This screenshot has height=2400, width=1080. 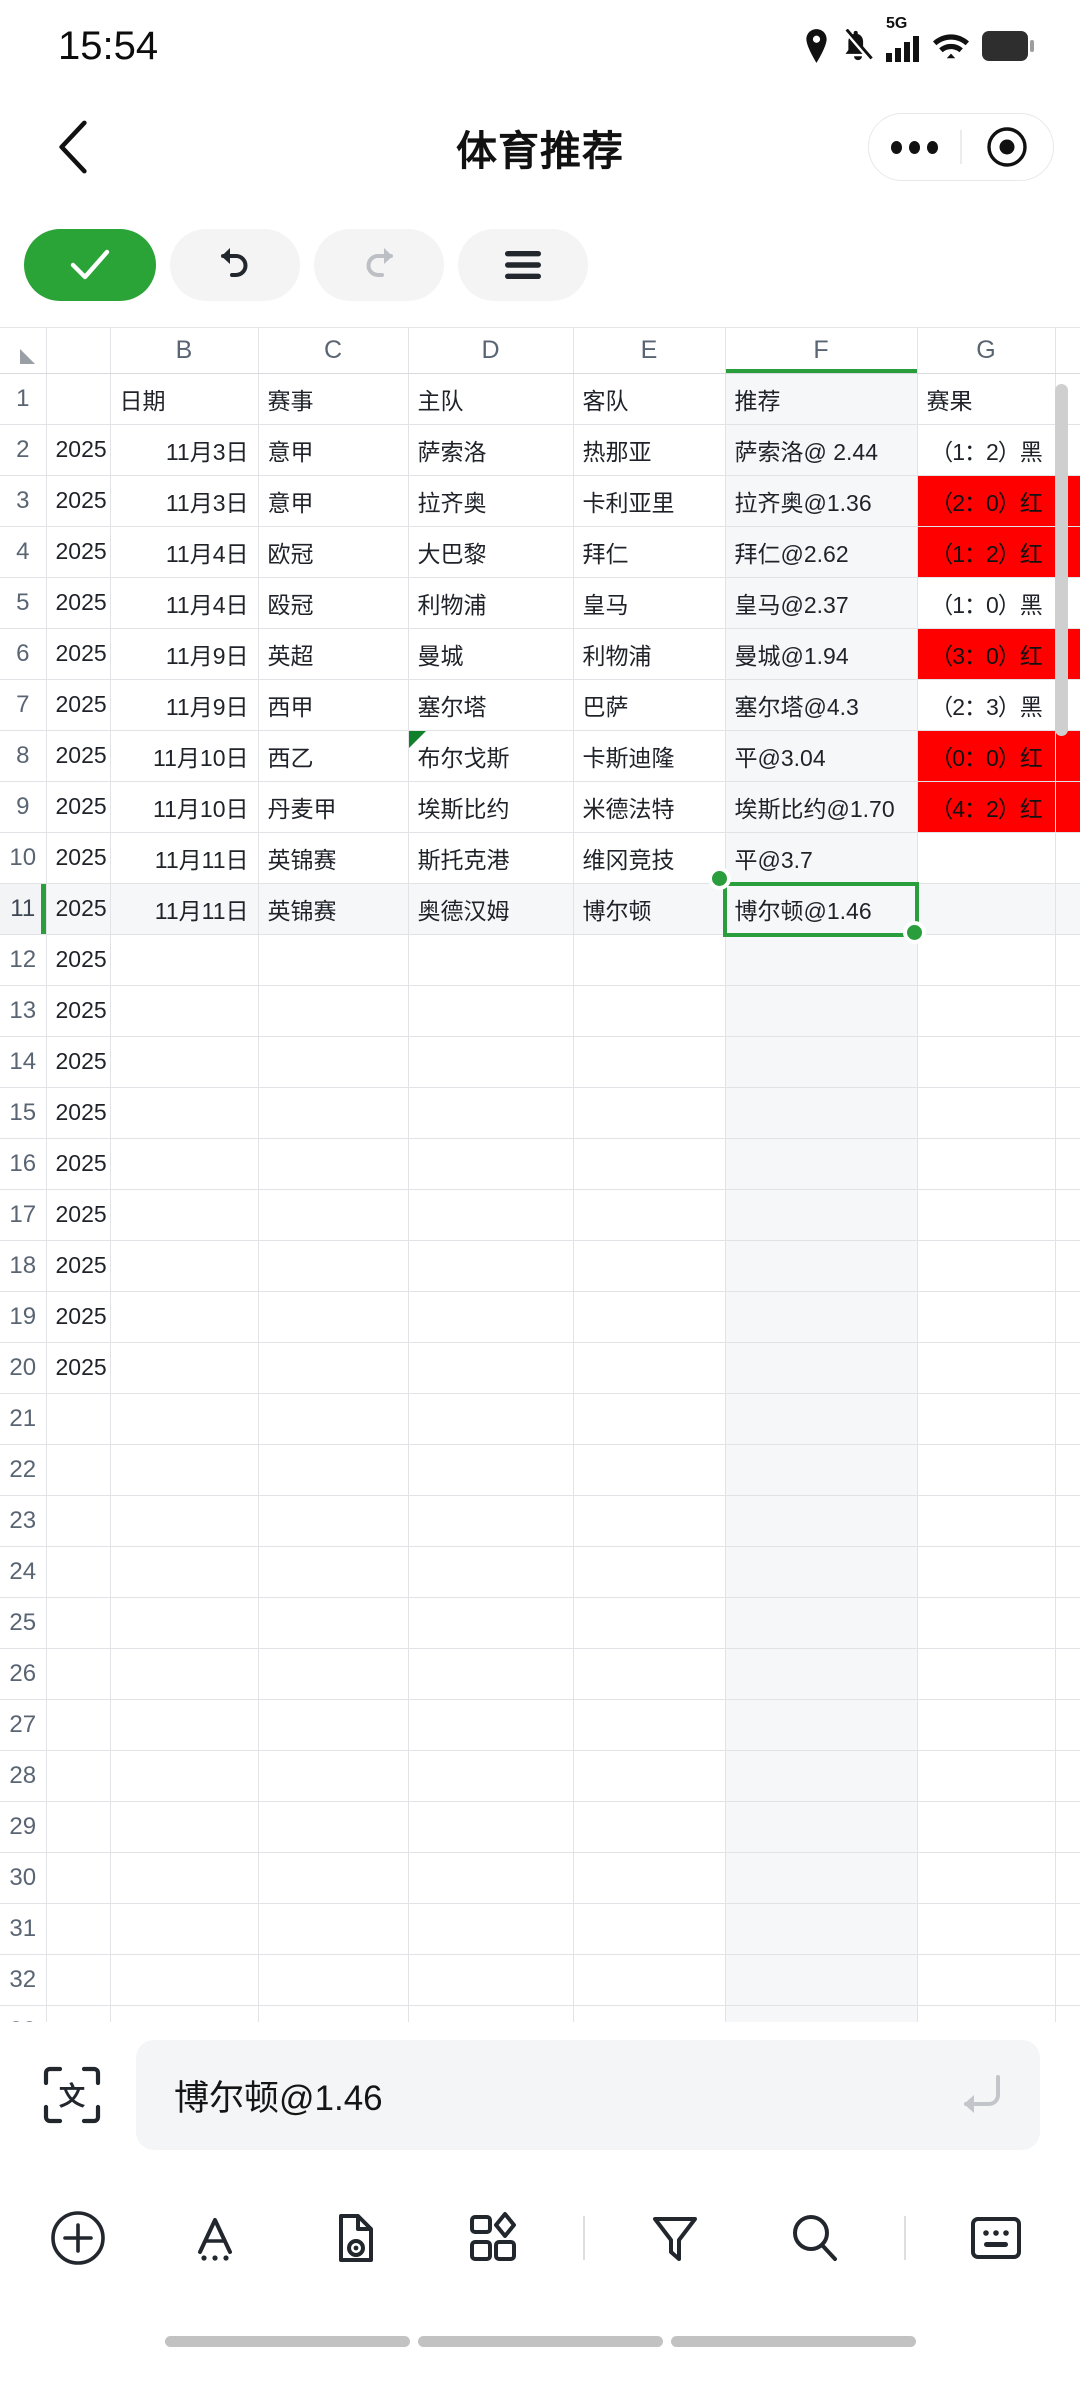 What do you see at coordinates (649, 1419) in the screenshot?
I see `cell-e21` at bounding box center [649, 1419].